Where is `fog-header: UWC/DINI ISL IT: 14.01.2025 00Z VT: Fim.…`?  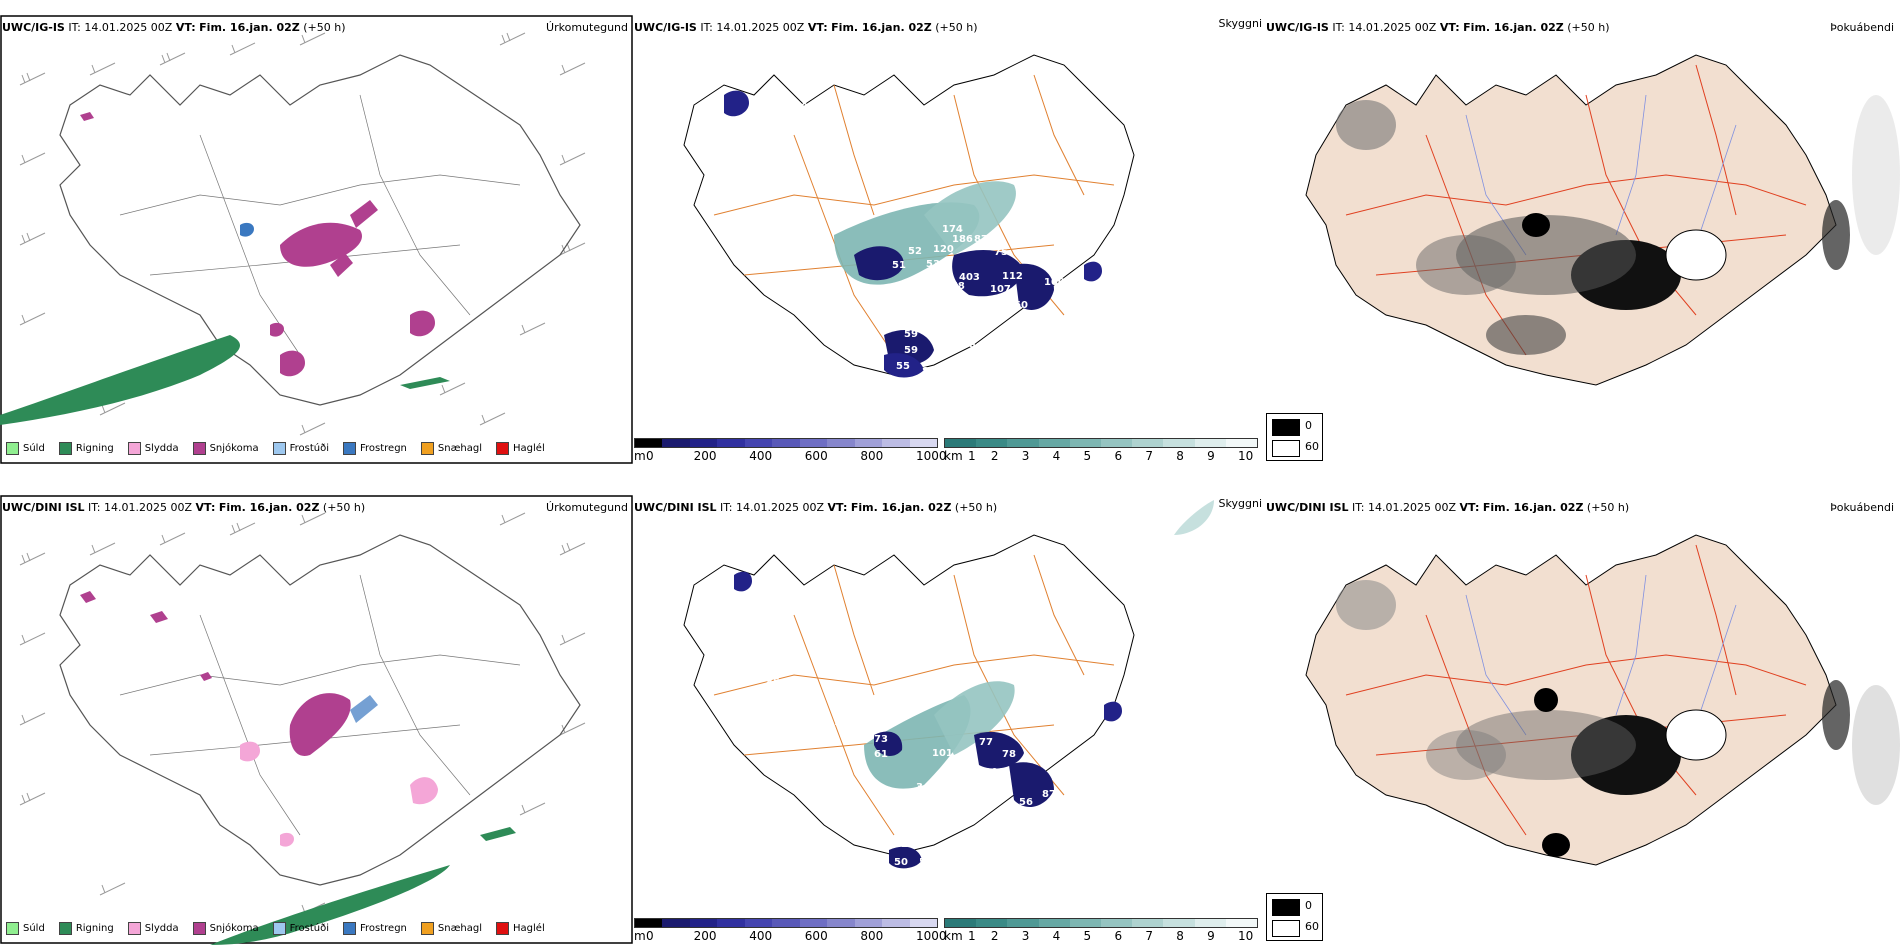
fog-header: UWC/DINI ISL IT: 14.01.2025 00Z VT: Fim.… is located at coordinates (1447, 507).